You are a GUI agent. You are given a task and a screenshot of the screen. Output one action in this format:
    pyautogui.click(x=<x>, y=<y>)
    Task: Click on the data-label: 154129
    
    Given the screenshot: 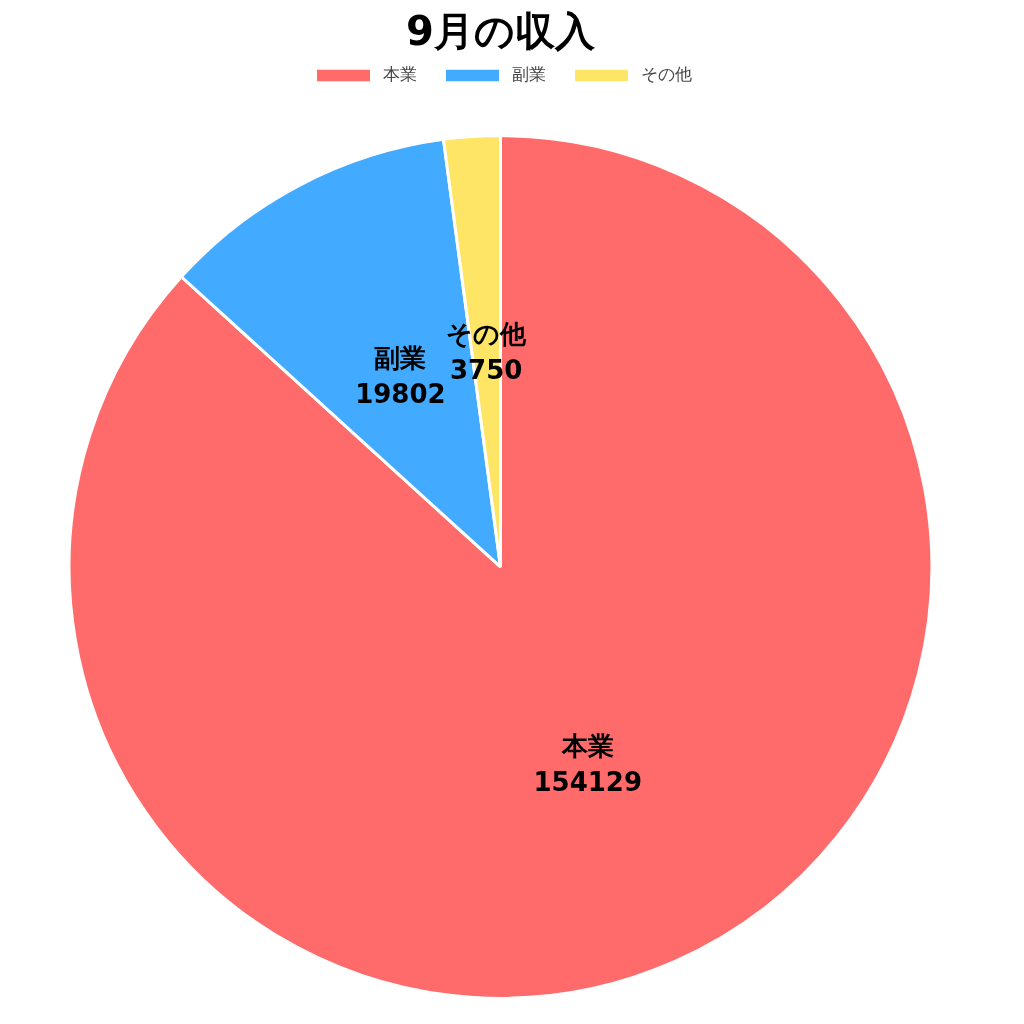 What is the action you would take?
    pyautogui.click(x=588, y=782)
    